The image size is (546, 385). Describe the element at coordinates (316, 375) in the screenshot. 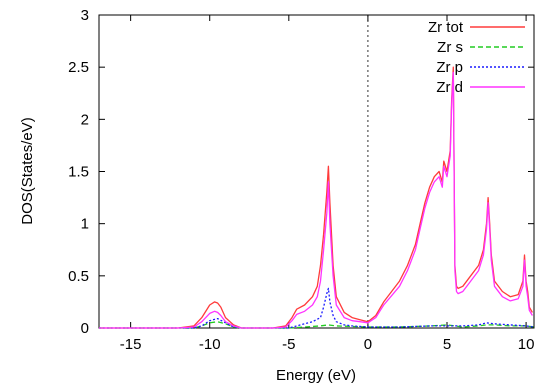

I see `x-axis-title: Energy (eV)` at that location.